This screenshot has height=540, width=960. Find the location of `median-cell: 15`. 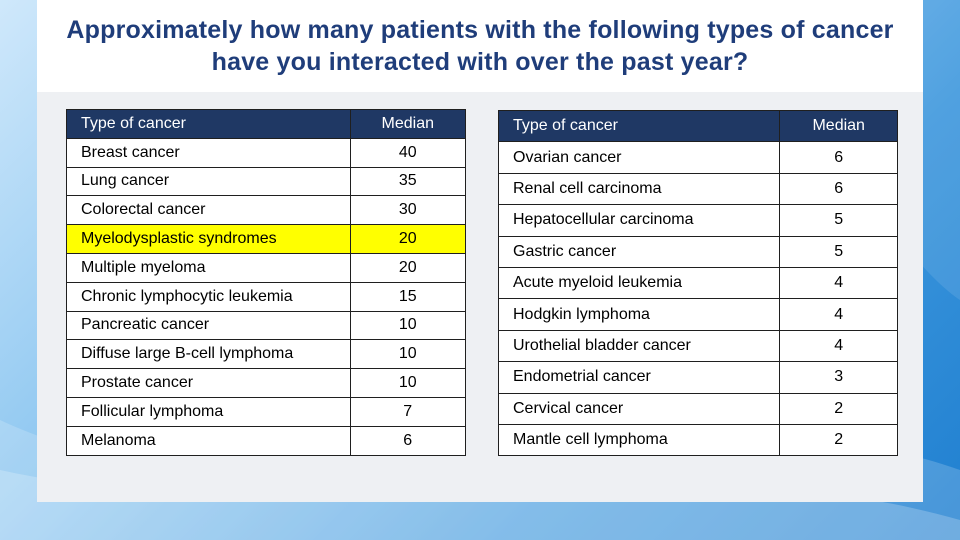

median-cell: 15 is located at coordinates (408, 296).